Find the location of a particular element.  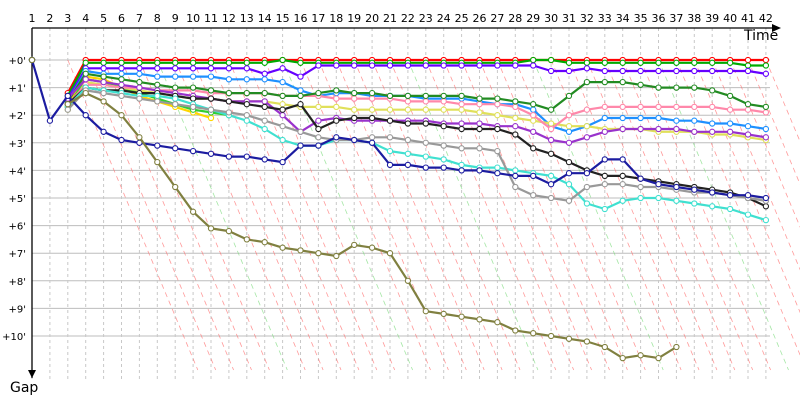

lap-tick-label: 36 is located at coordinates (659, 18).